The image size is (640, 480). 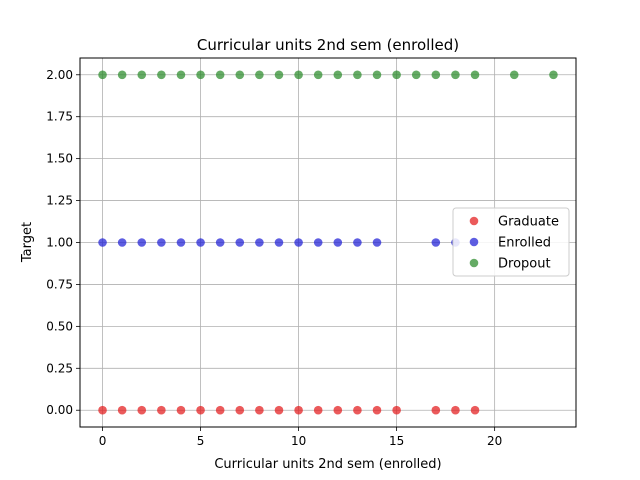 I want to click on y-tick-label: 1.50, so click(x=59, y=159).